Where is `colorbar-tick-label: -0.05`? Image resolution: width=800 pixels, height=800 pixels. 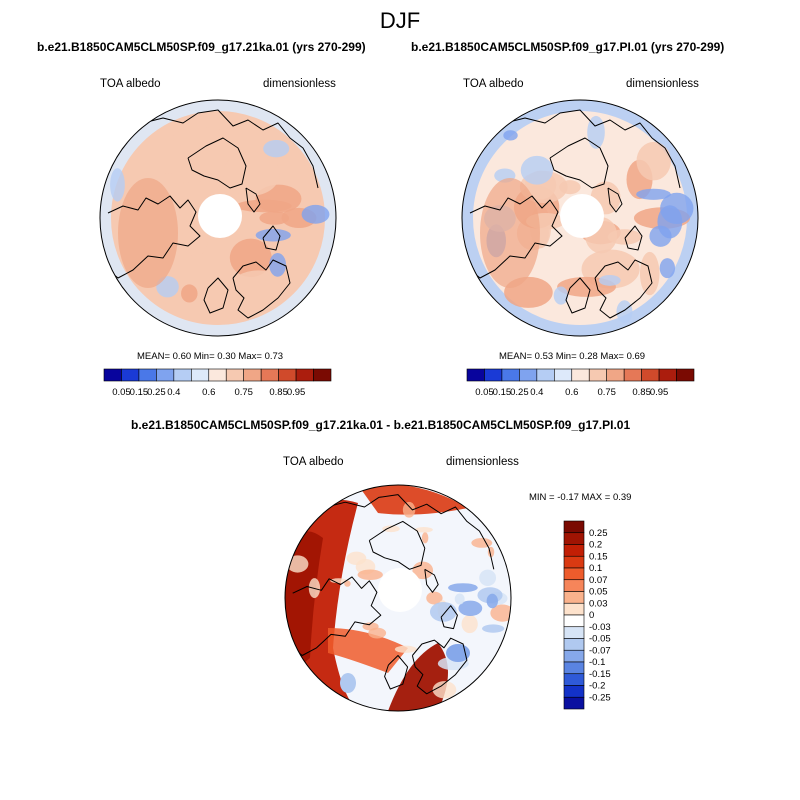 colorbar-tick-label: -0.05 is located at coordinates (600, 639).